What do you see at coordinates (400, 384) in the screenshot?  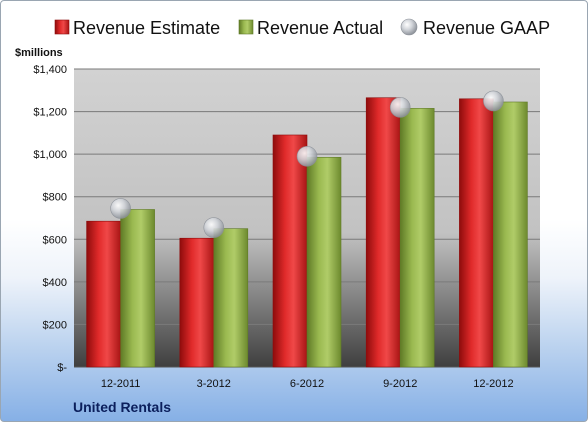 I see `x-tick-label: 9-2012` at bounding box center [400, 384].